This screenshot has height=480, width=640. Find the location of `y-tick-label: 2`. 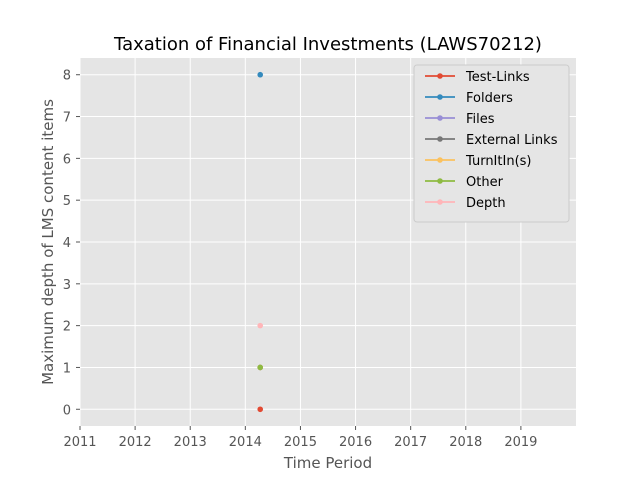

y-tick-label: 2 is located at coordinates (67, 327).